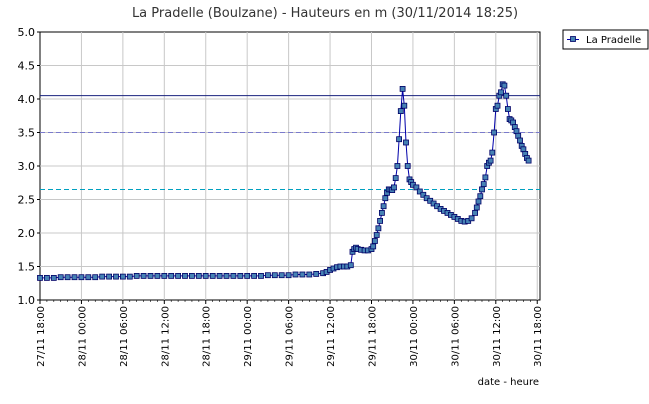 This screenshot has height=404, width=649. What do you see at coordinates (331, 336) in the screenshot?
I see `x-tick-label: 29/11 12:00` at bounding box center [331, 336].